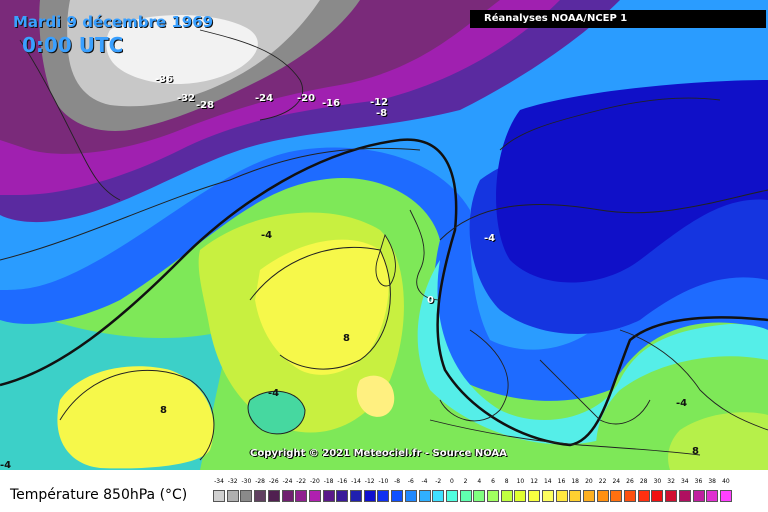 The image size is (768, 512). Describe the element at coordinates (451, 481) in the screenshot. I see `legend-tick-label: 0` at that location.